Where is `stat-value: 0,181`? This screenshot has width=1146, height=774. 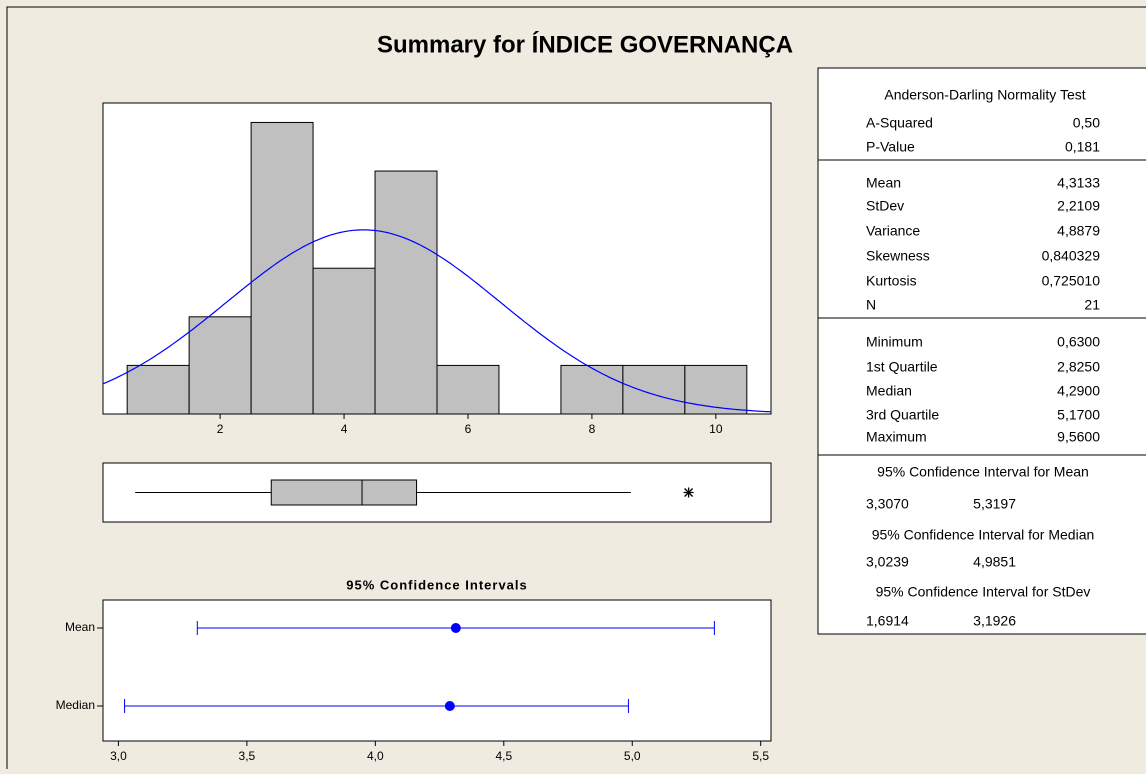
stat-value: 0,181 is located at coordinates (1082, 147).